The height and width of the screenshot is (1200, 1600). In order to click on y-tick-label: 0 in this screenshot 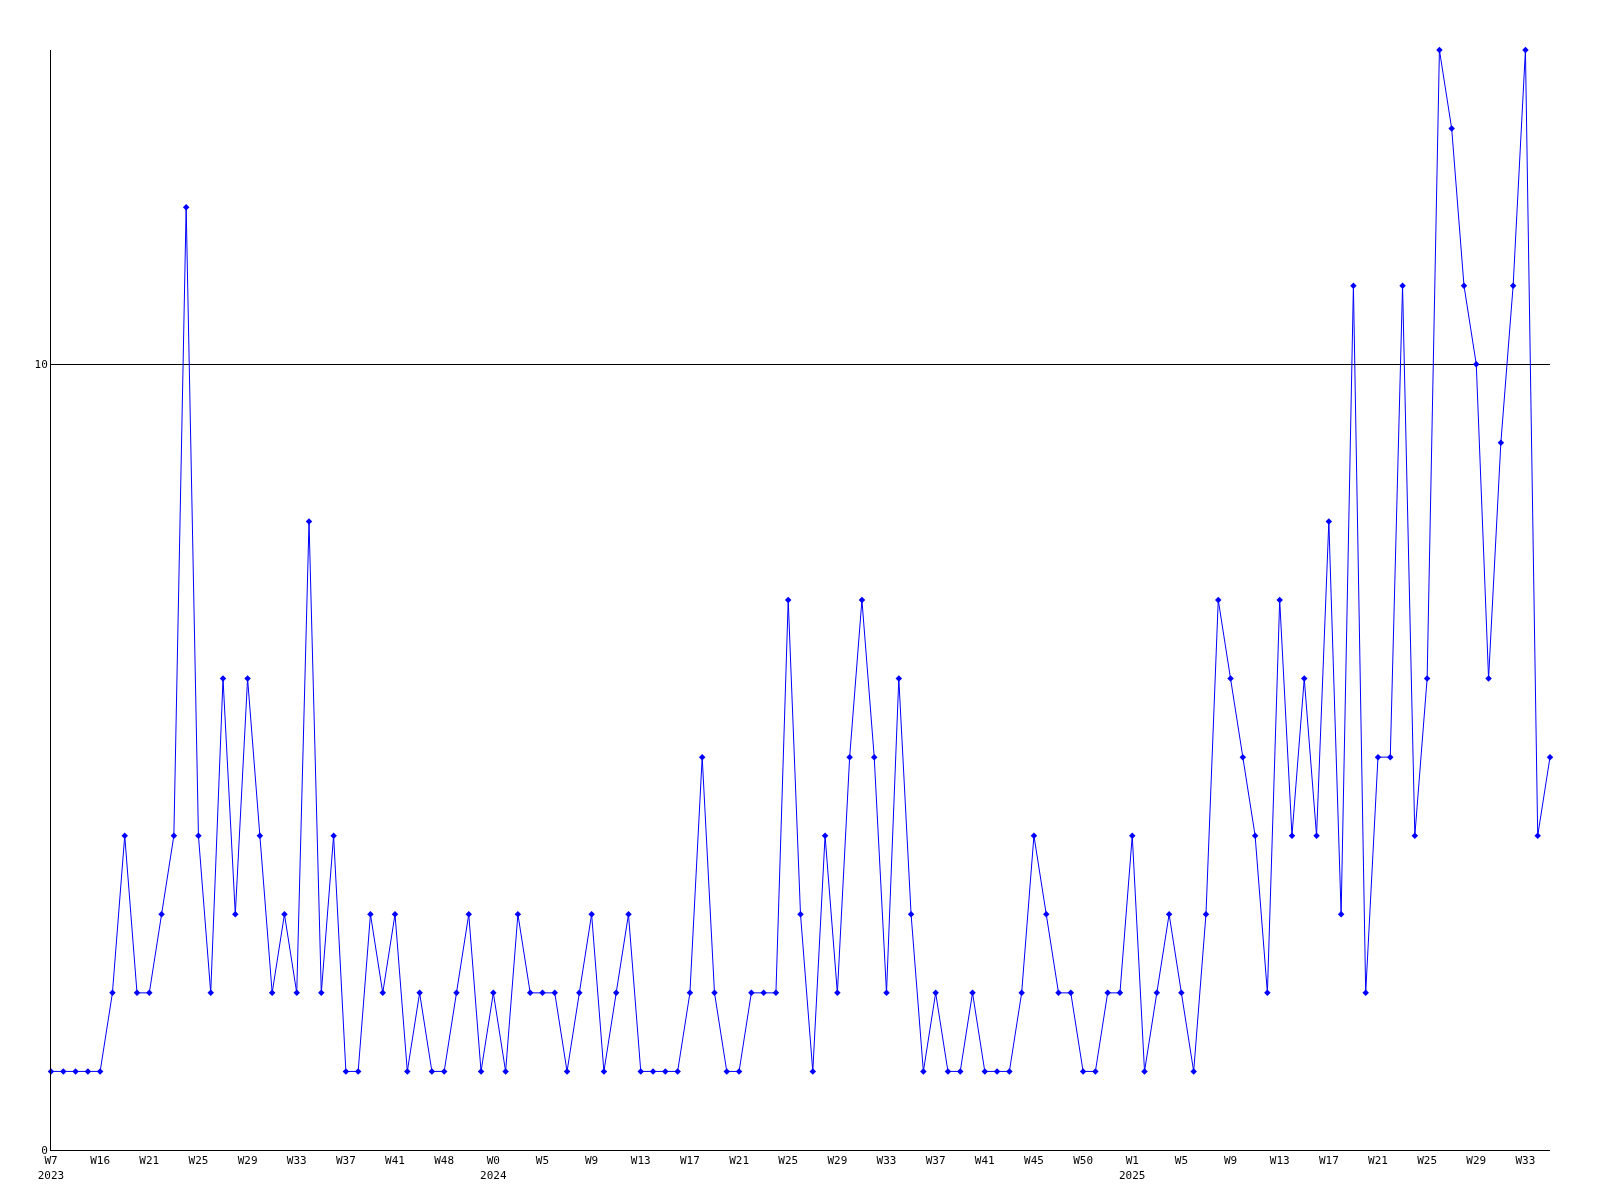, I will do `click(44, 1150)`.